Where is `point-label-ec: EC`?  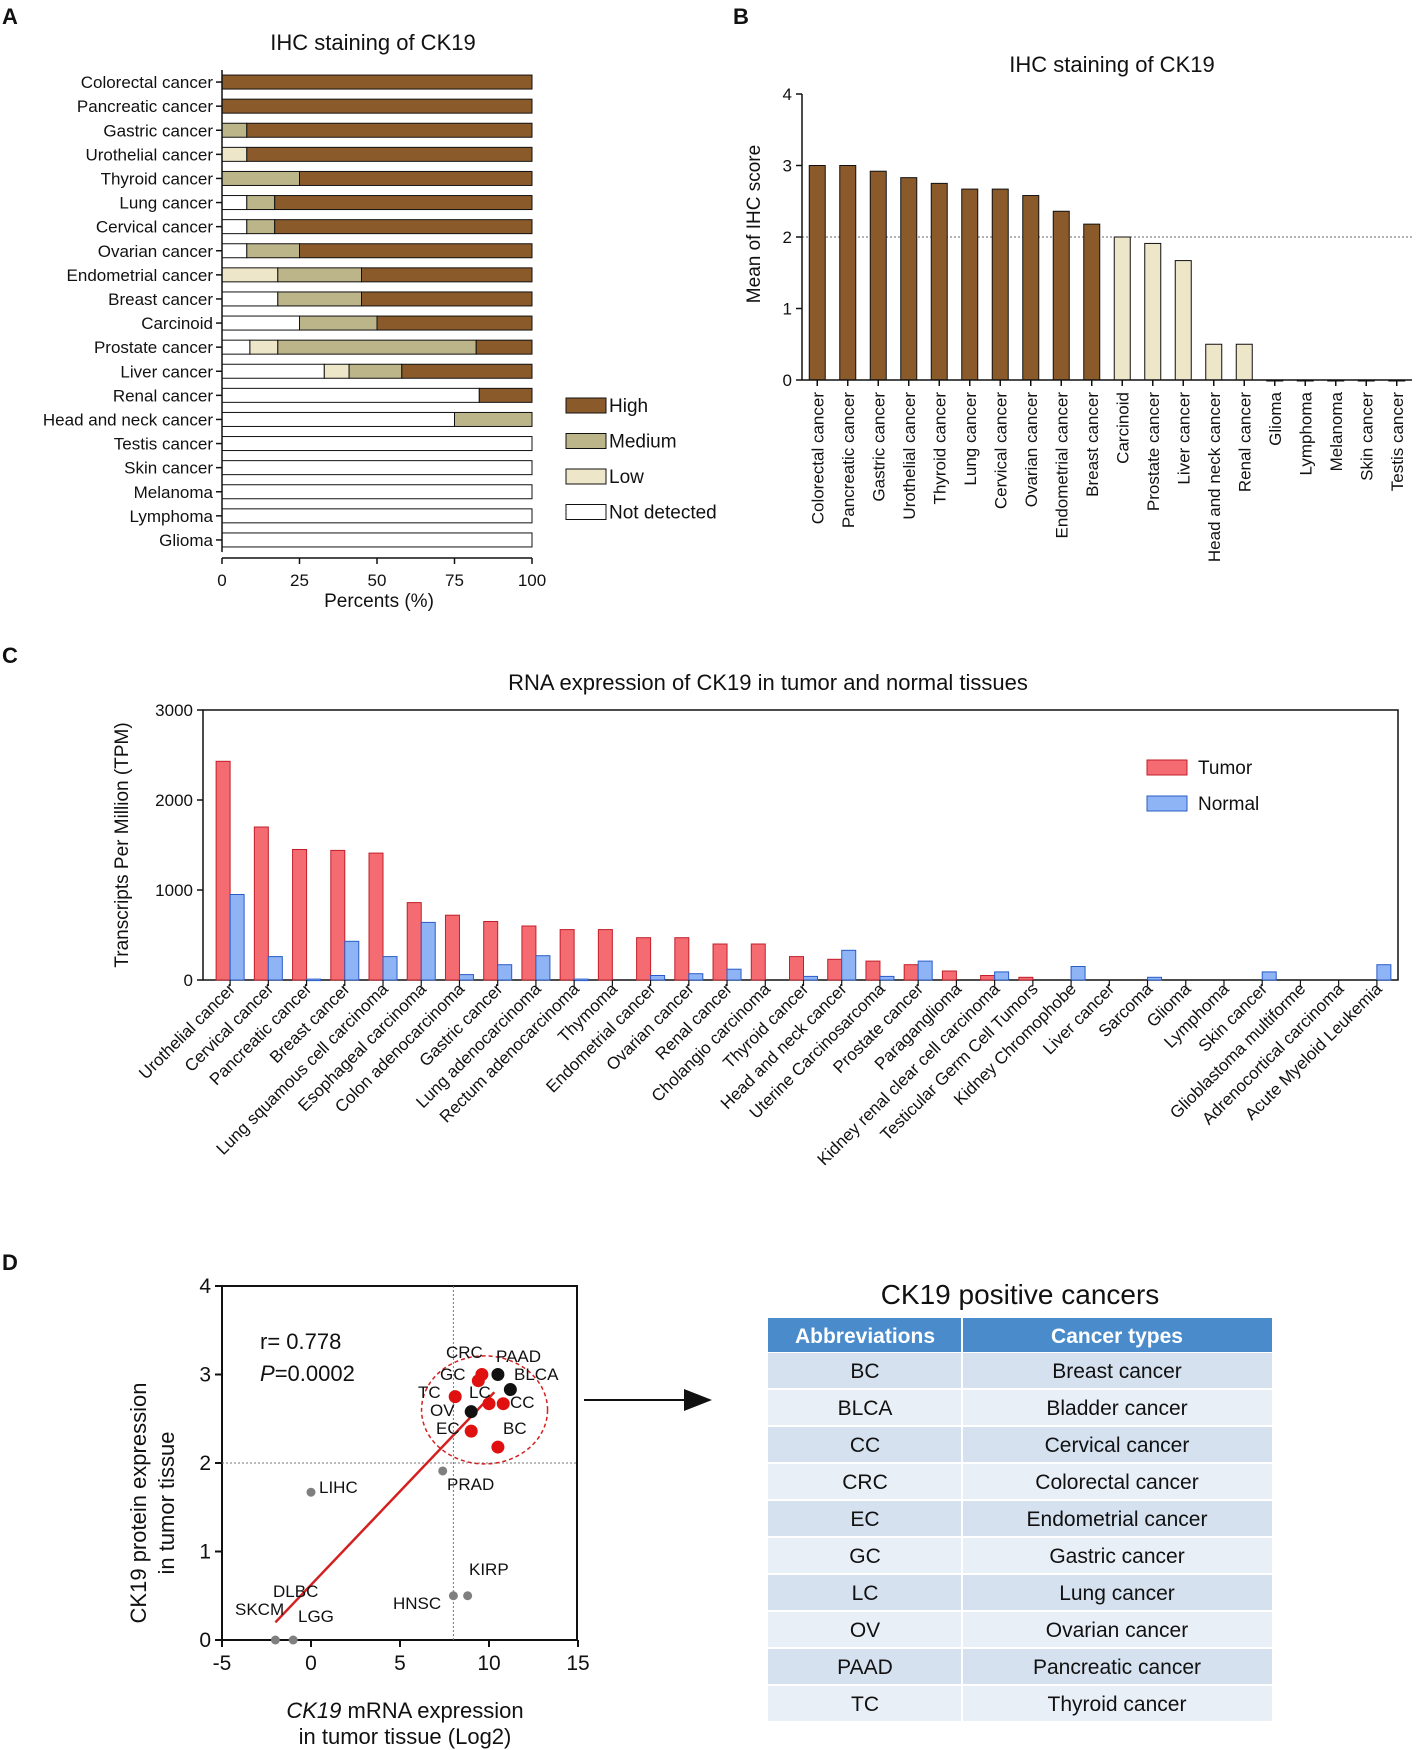 point-label-ec: EC is located at coordinates (448, 1428).